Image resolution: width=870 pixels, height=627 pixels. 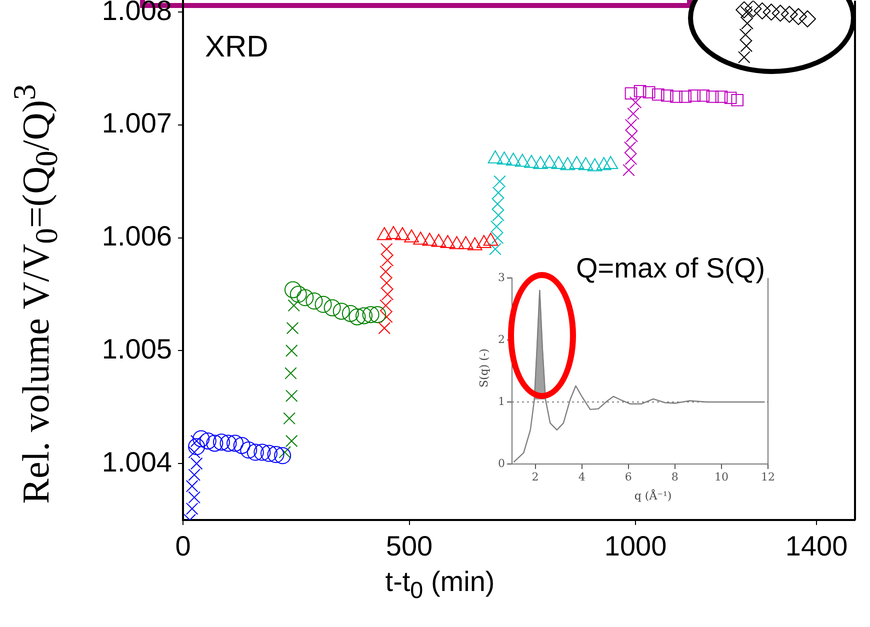 What do you see at coordinates (671, 268) in the screenshot?
I see `annotation: Q=max of S(Q)` at bounding box center [671, 268].